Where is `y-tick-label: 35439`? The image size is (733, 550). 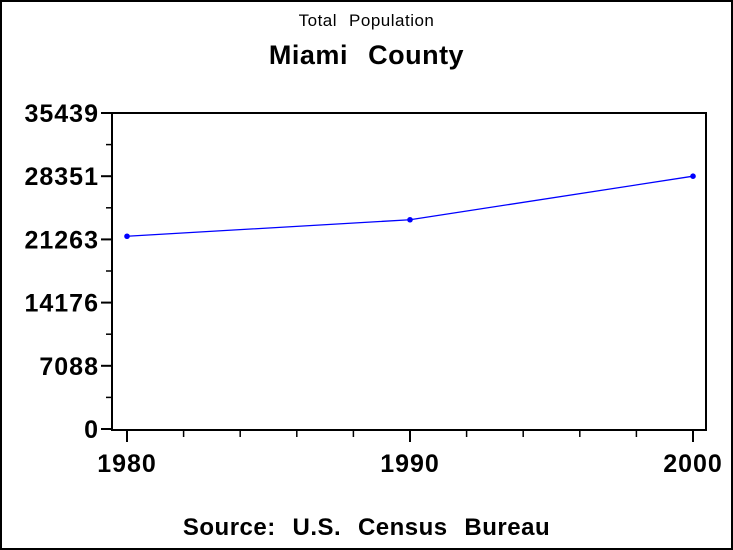
y-tick-label: 35439 is located at coordinates (61, 114).